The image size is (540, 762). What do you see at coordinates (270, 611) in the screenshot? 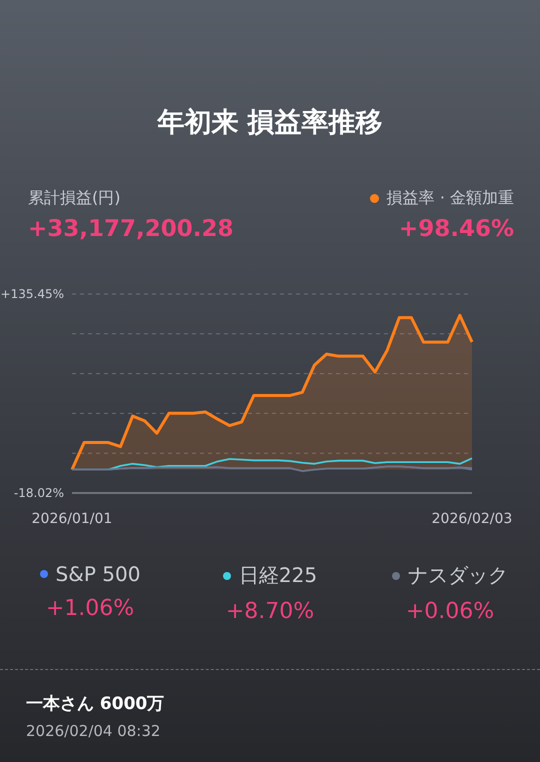
I see `text: +8.70%` at bounding box center [270, 611].